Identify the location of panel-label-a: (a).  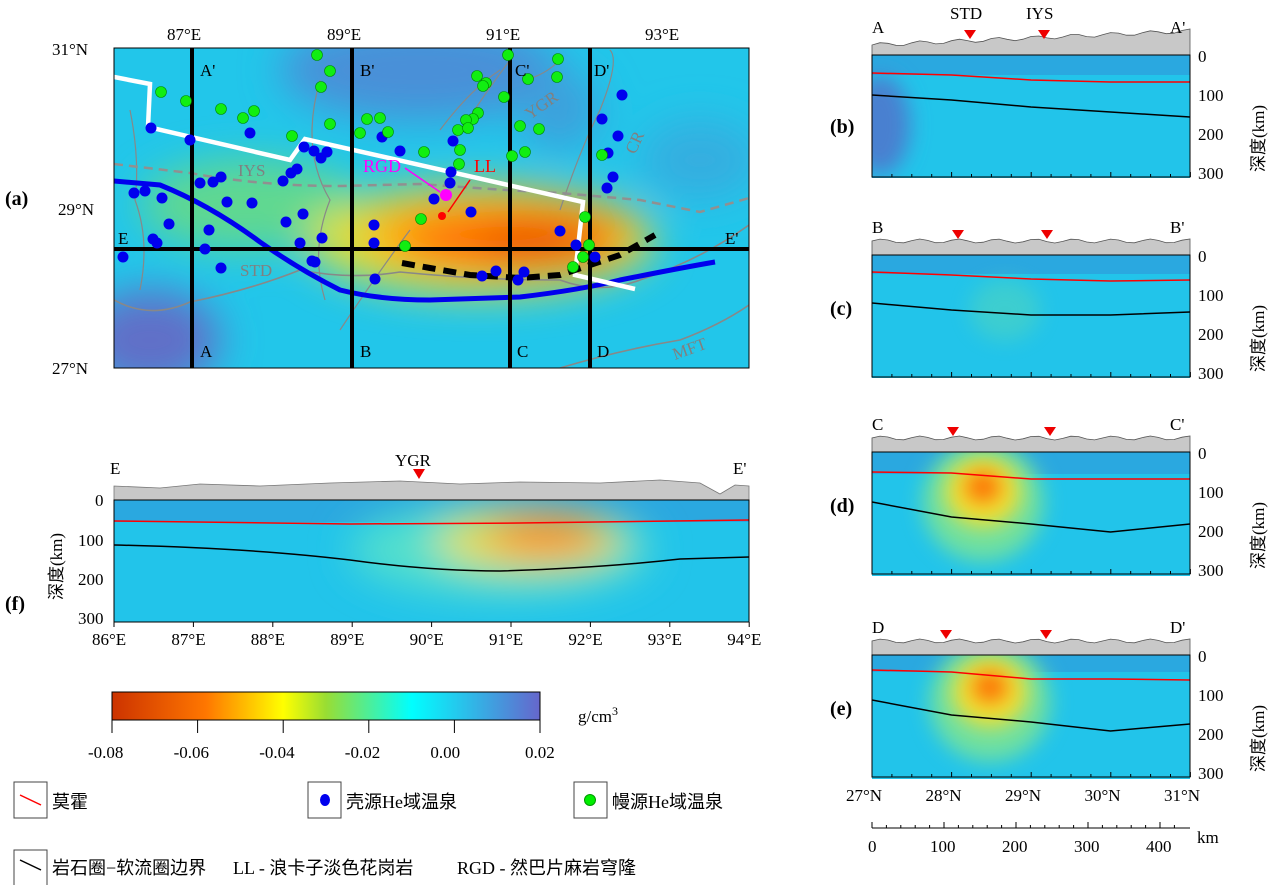
(16, 199).